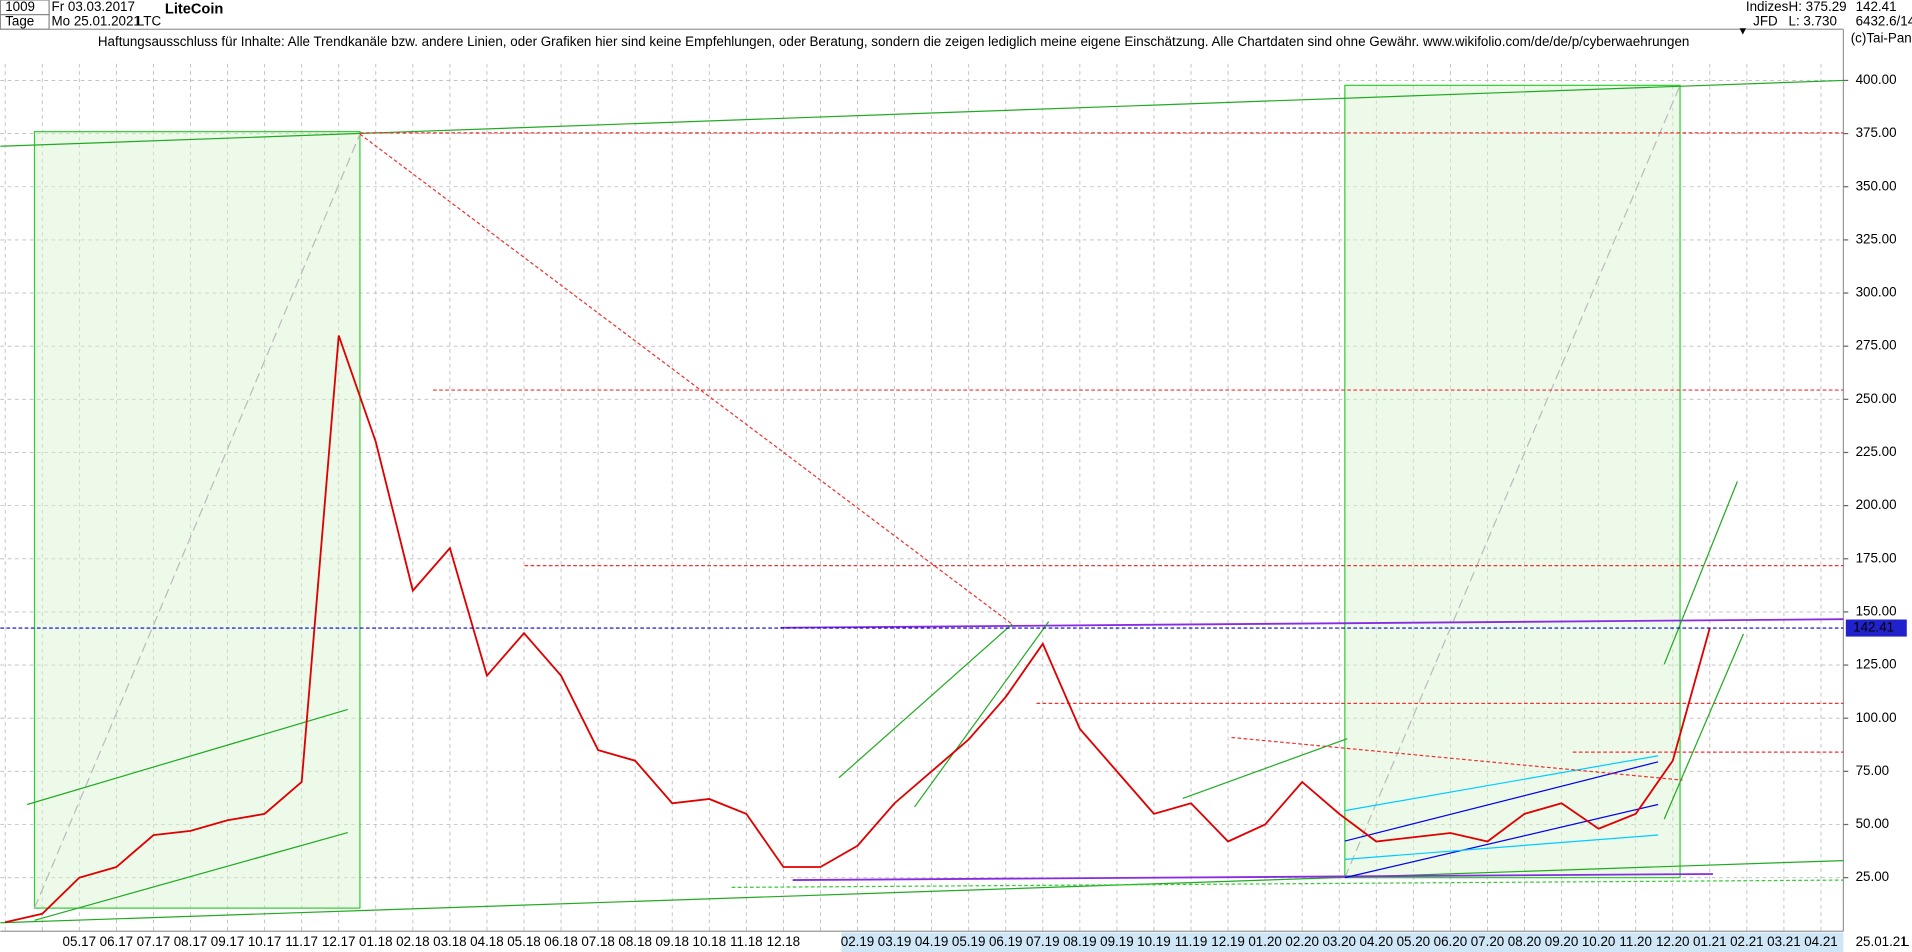 The height and width of the screenshot is (952, 1912). I want to click on axis-highlight, so click(1342, 942).